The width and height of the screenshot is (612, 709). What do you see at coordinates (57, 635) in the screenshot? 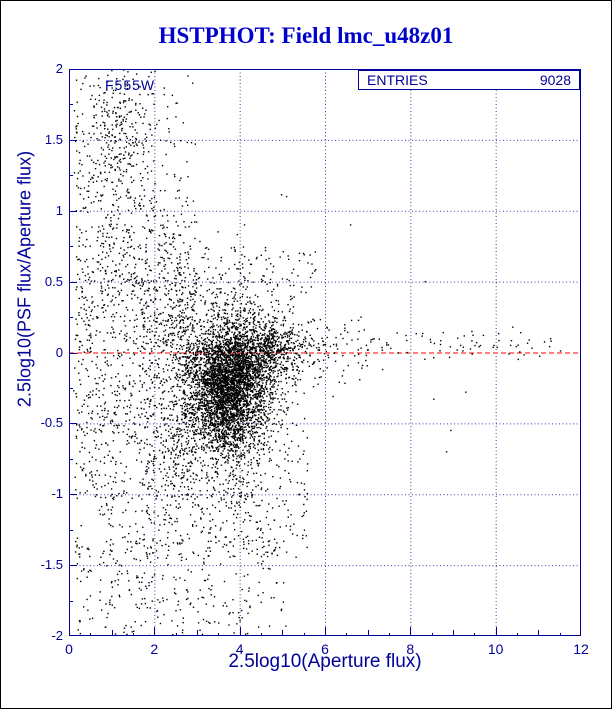
I see `y-tick-label: -2` at bounding box center [57, 635].